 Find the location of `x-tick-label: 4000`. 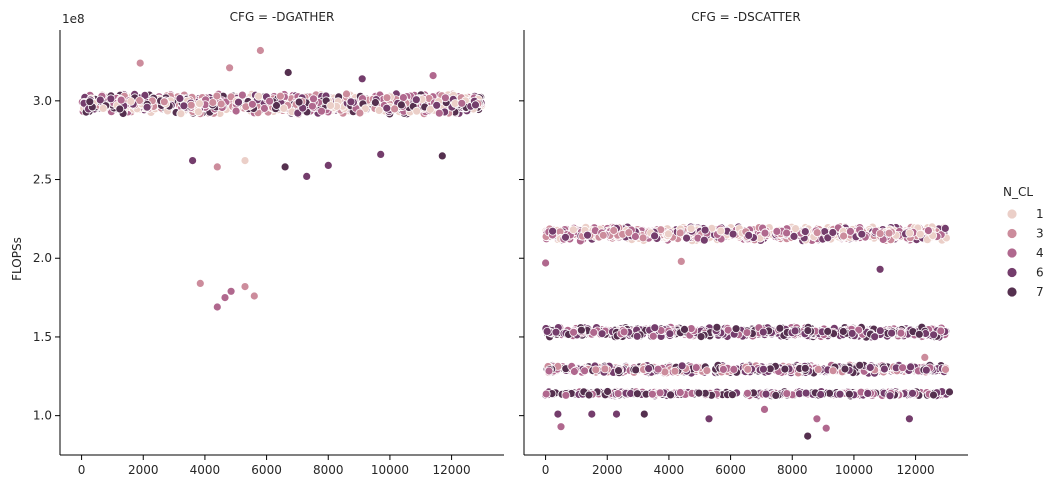

x-tick-label: 4000 is located at coordinates (669, 470).